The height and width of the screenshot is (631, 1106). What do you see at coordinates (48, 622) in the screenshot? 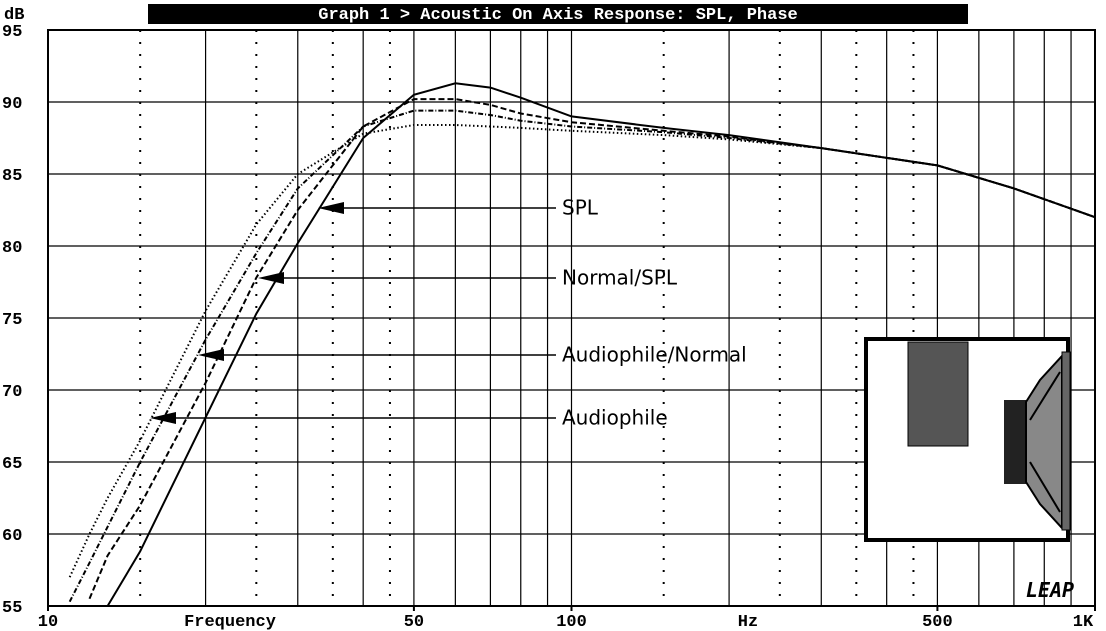
I see `x-tick-label: 10` at bounding box center [48, 622].